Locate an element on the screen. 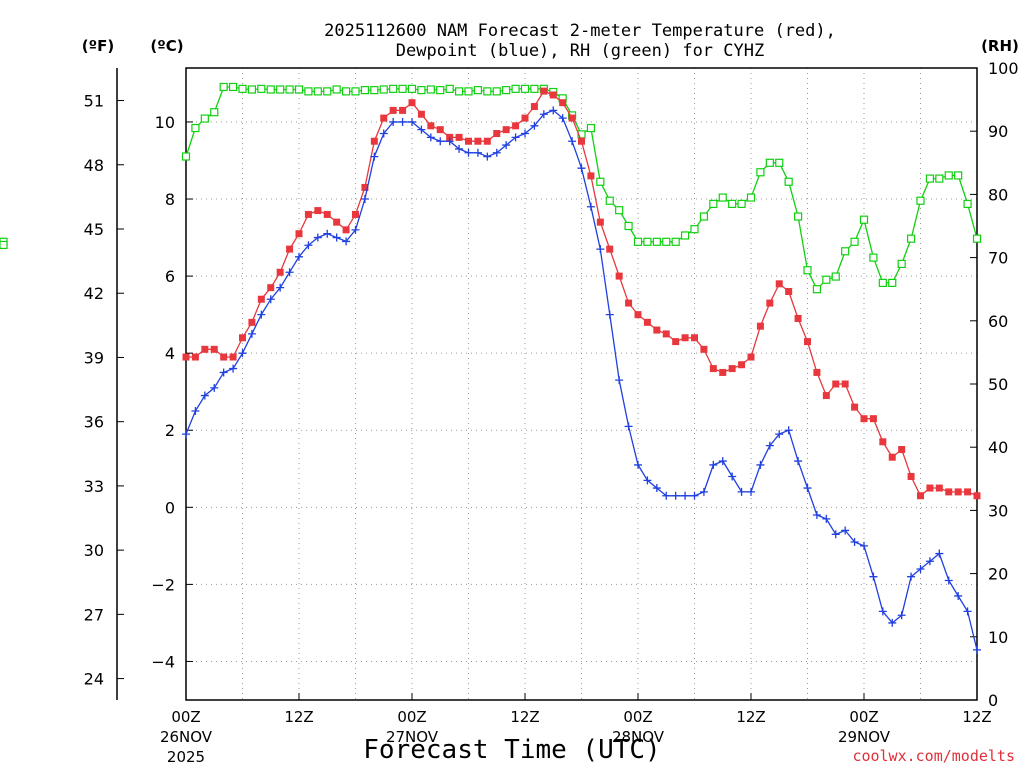  time-date-label: 27NOV is located at coordinates (412, 737).